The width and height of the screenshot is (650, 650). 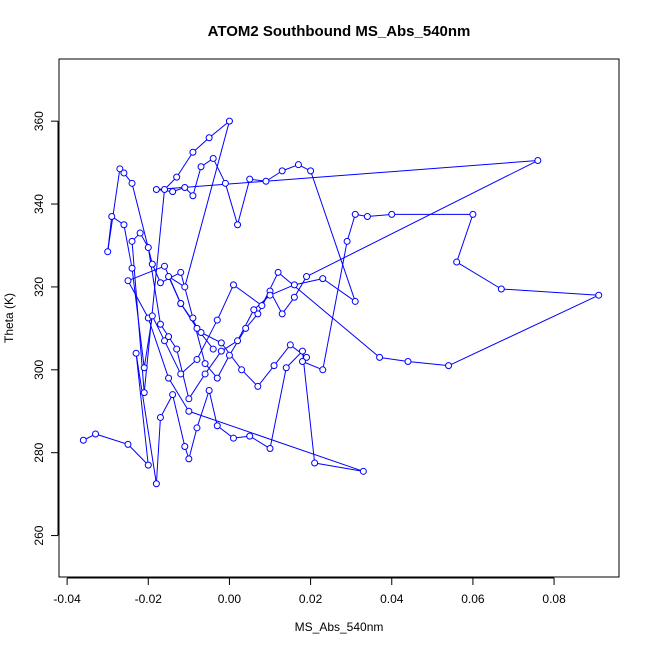 What do you see at coordinates (39, 204) in the screenshot?
I see `y-tick-label: 340` at bounding box center [39, 204].